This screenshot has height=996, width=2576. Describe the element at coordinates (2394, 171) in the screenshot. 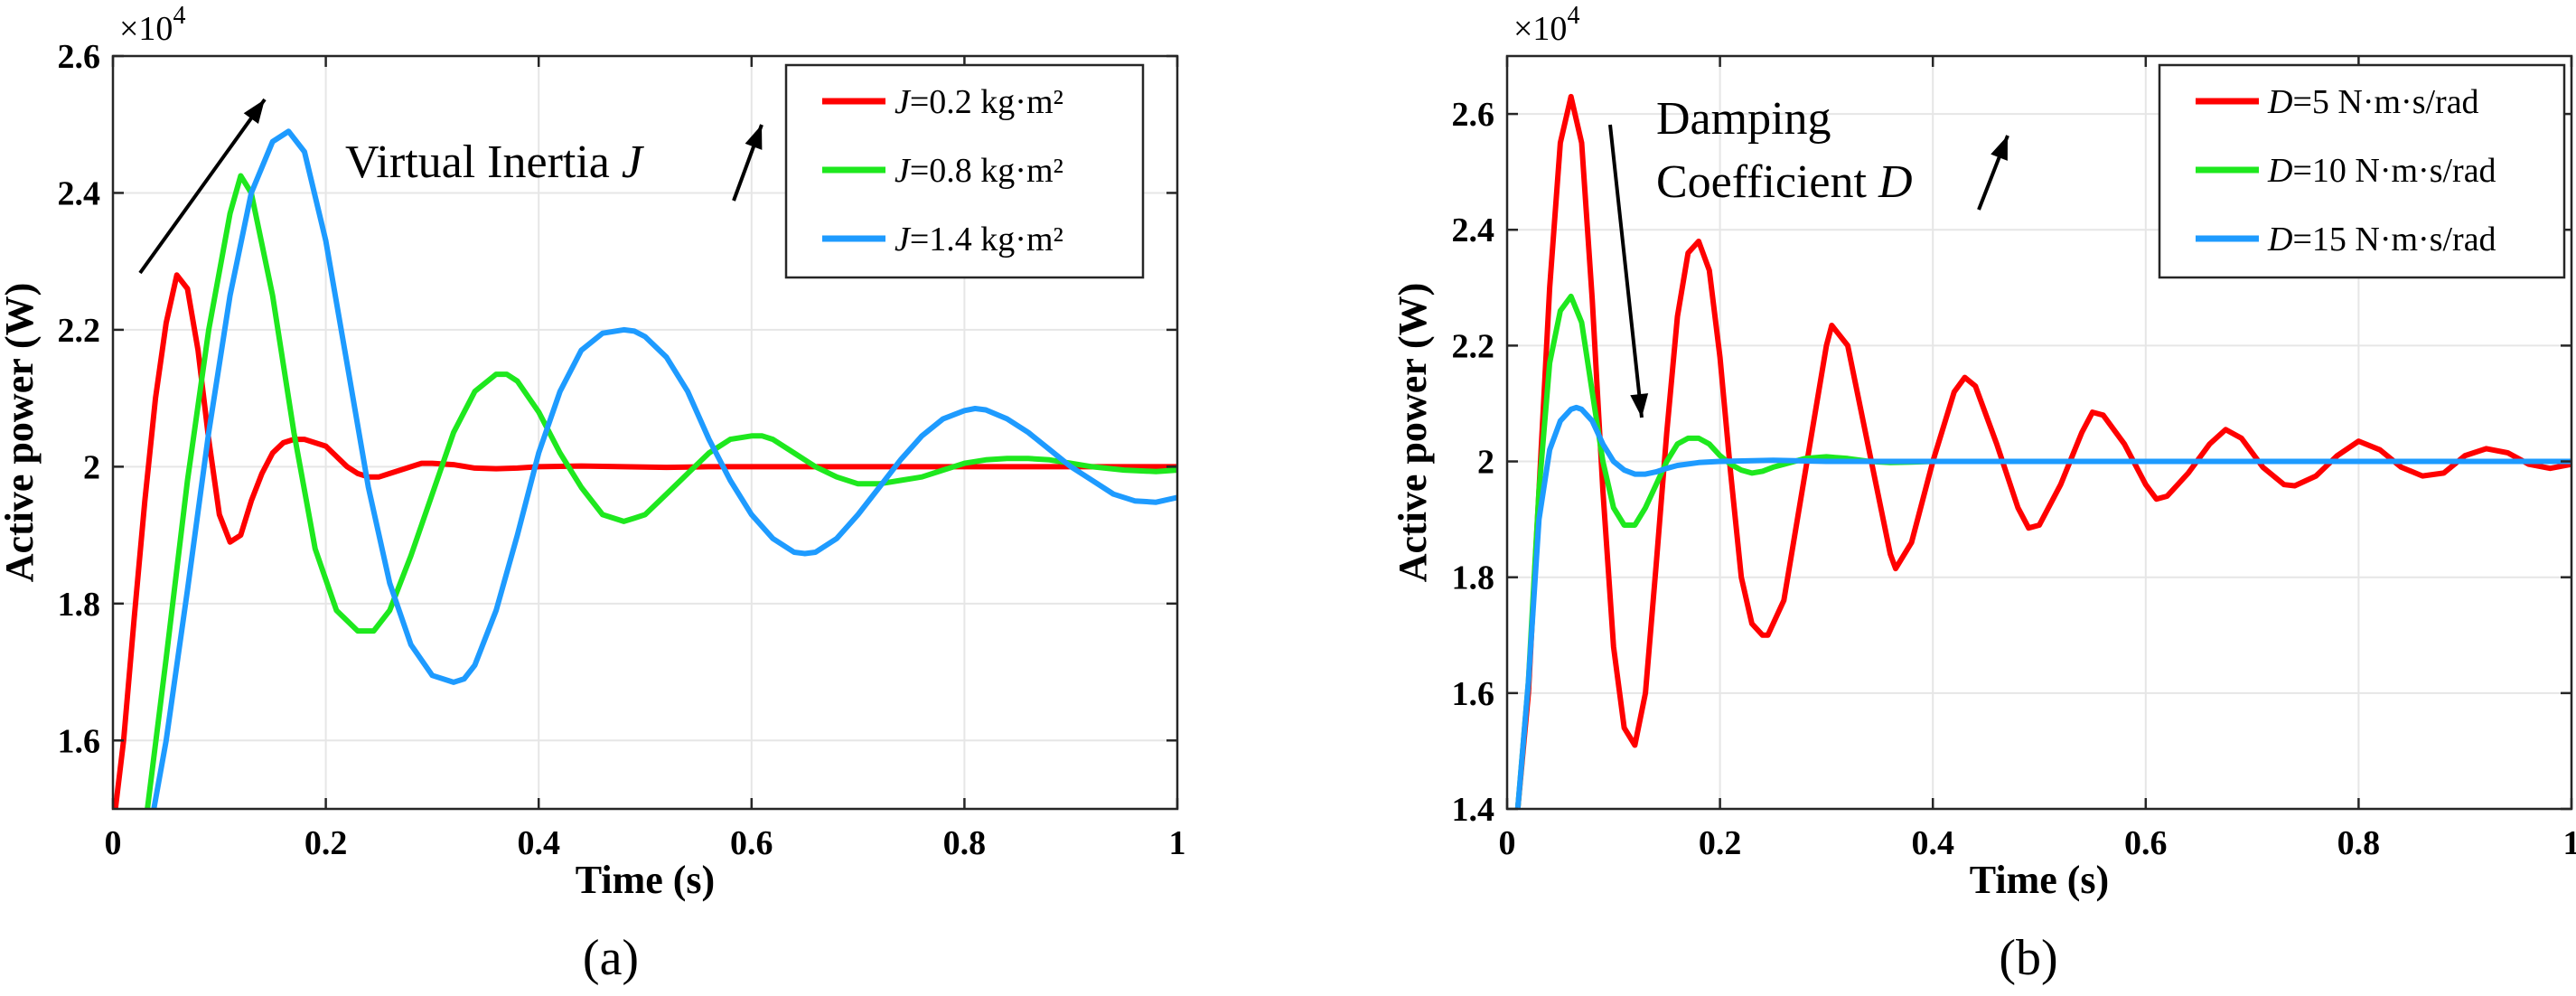

I see `legend-rest: =10 N·m·s/rad` at that location.